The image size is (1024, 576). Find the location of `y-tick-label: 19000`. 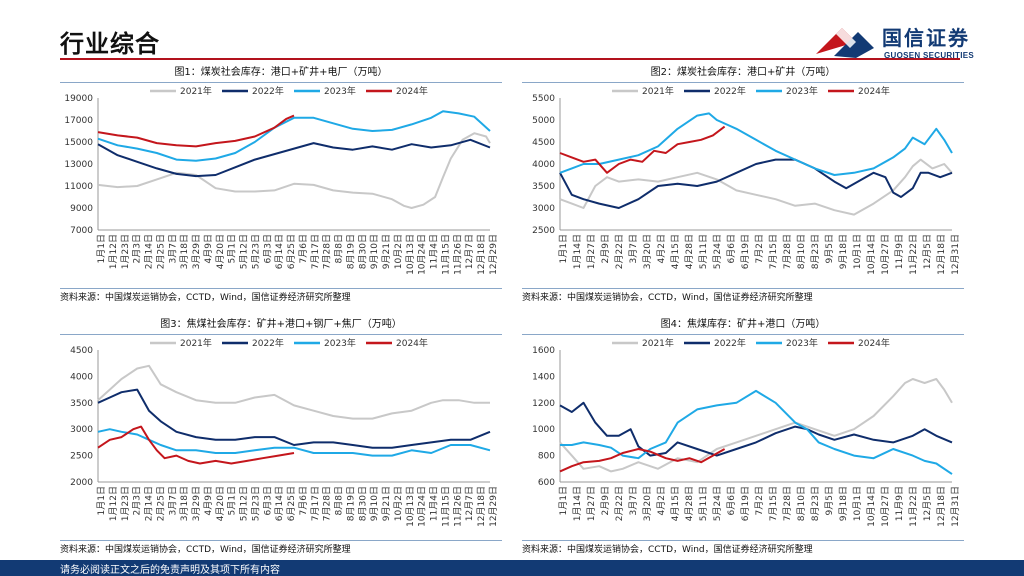

y-tick-label: 19000 is located at coordinates (78, 99).